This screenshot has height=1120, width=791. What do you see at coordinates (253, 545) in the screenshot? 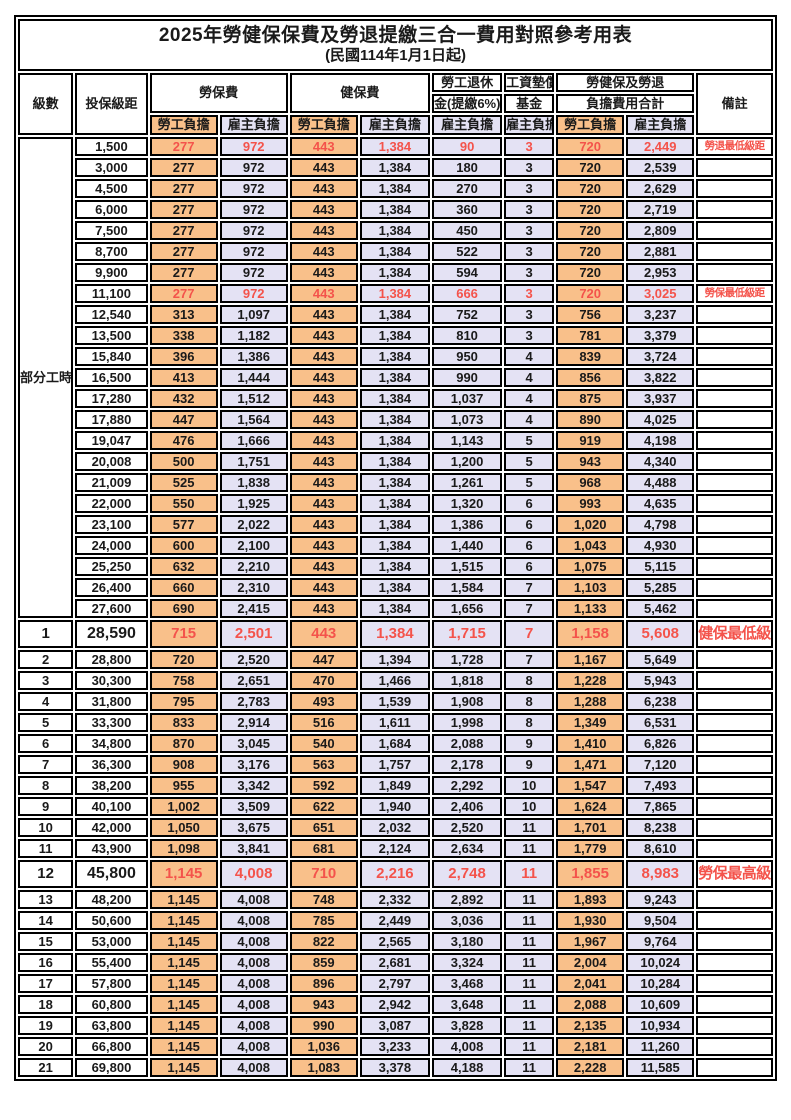
I see `value-cell: 2,100` at bounding box center [253, 545].